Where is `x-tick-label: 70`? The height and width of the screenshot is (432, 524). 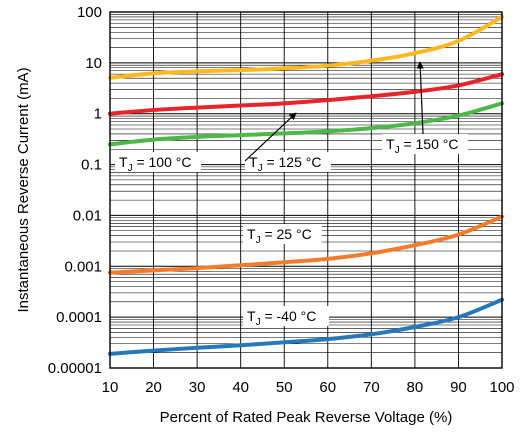
x-tick-label: 70 is located at coordinates (371, 387).